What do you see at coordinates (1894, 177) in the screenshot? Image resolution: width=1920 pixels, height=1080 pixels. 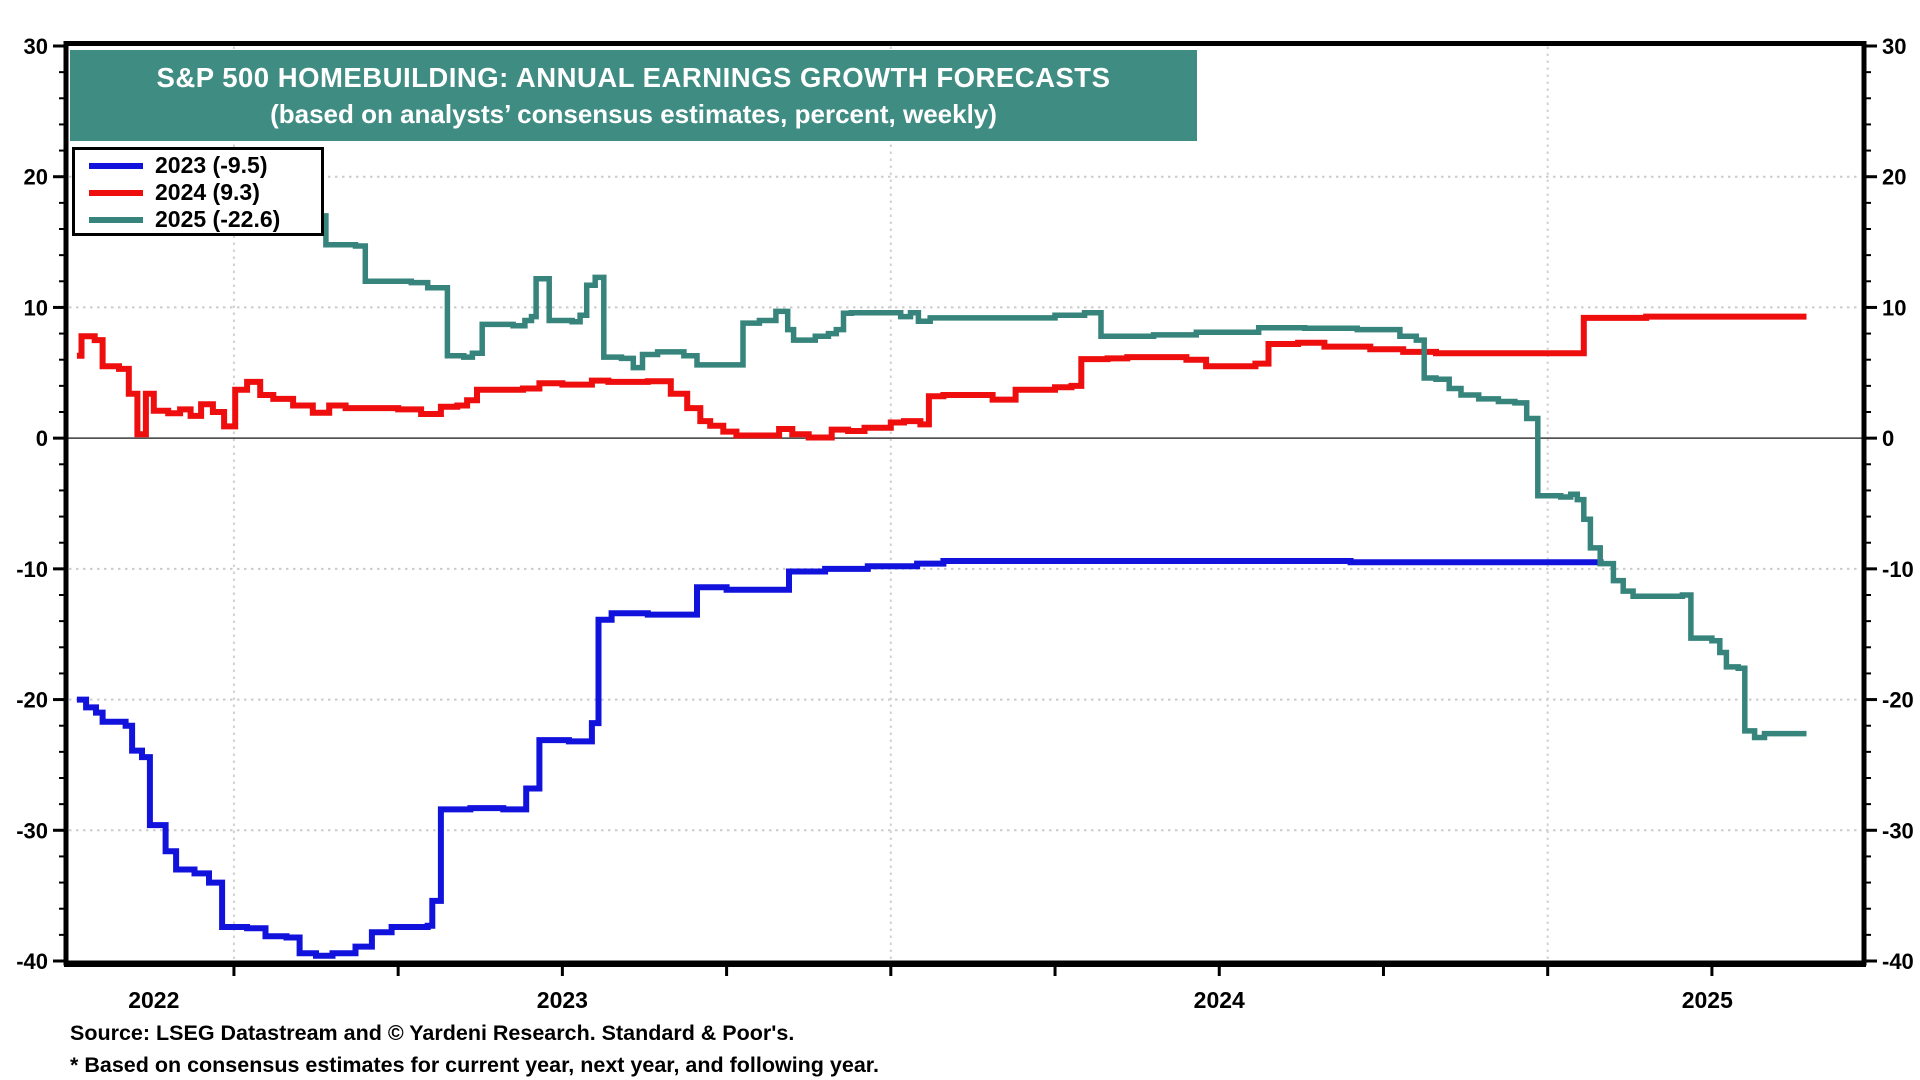 I see `y-axis-label-right: 20` at bounding box center [1894, 177].